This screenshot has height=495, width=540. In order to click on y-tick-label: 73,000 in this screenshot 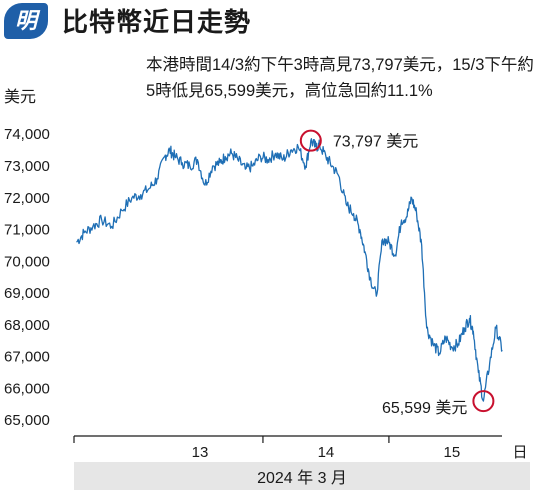, I will do `click(27, 166)`.